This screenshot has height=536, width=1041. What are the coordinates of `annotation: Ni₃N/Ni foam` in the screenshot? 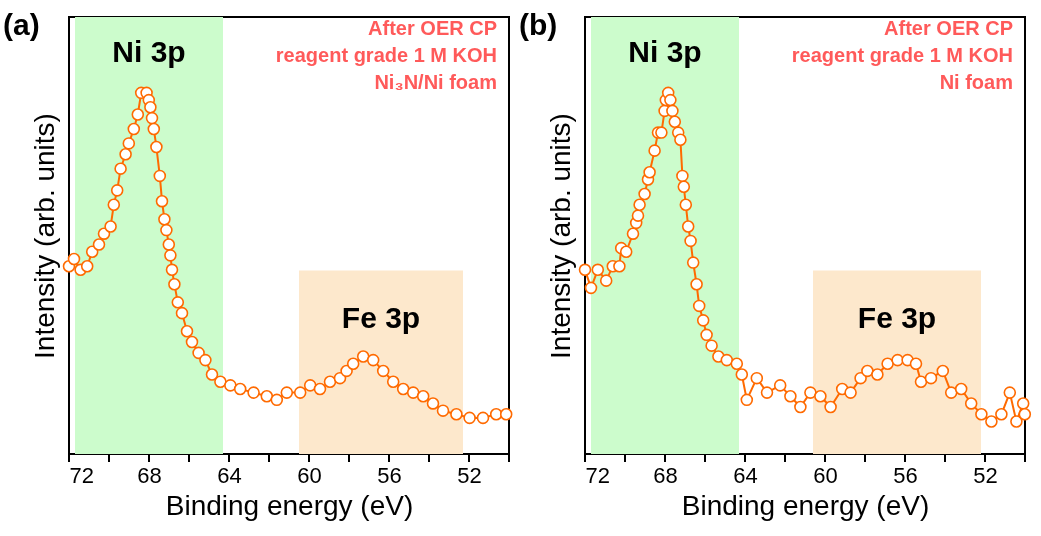 It's located at (435, 82).